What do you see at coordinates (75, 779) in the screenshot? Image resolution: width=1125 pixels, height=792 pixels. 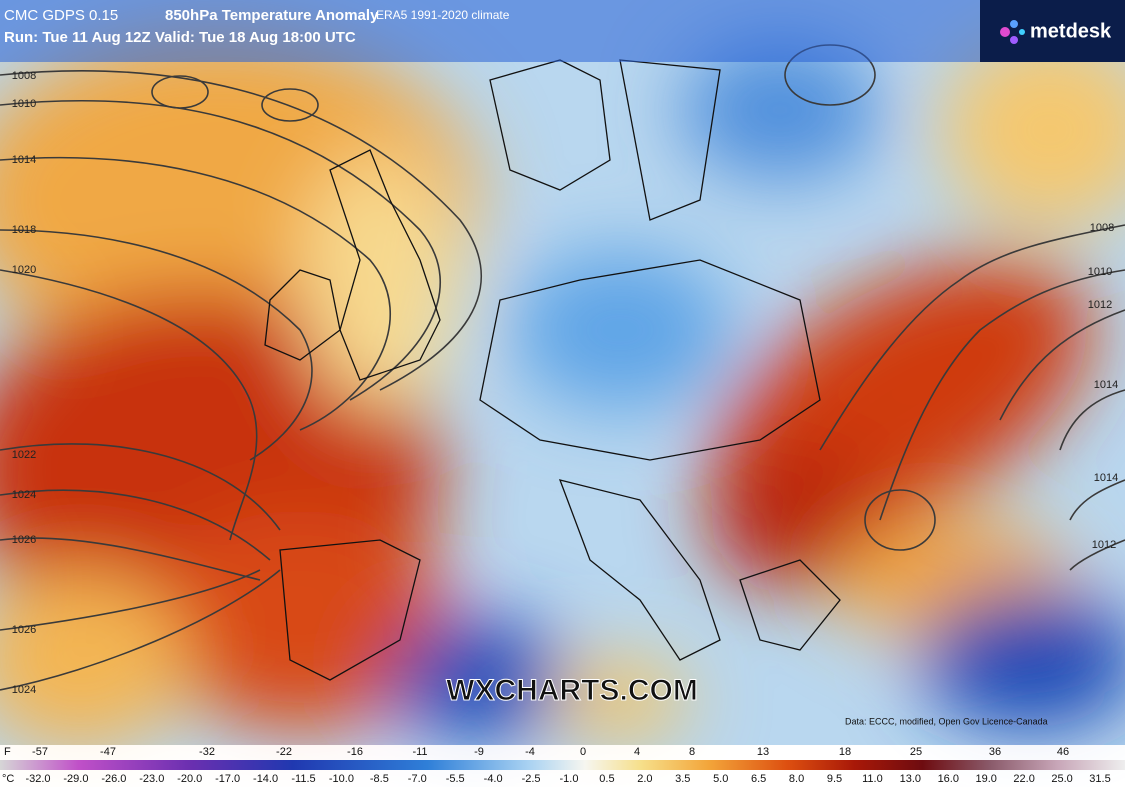 I see `c-label: -29.0` at bounding box center [75, 779].